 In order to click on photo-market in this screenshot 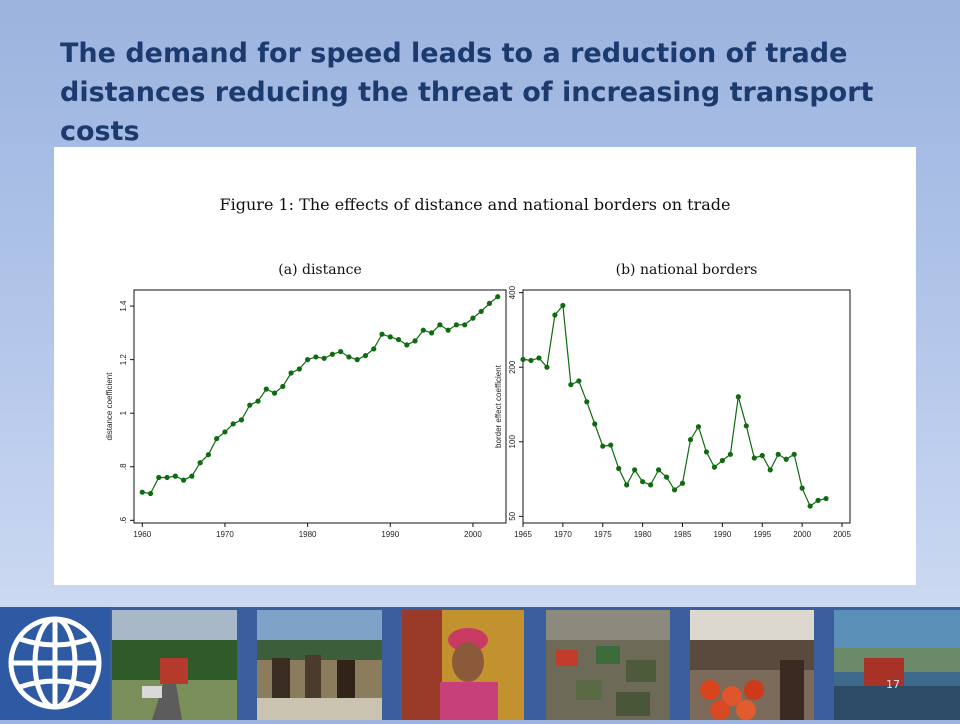, I will do `click(752, 665)`.